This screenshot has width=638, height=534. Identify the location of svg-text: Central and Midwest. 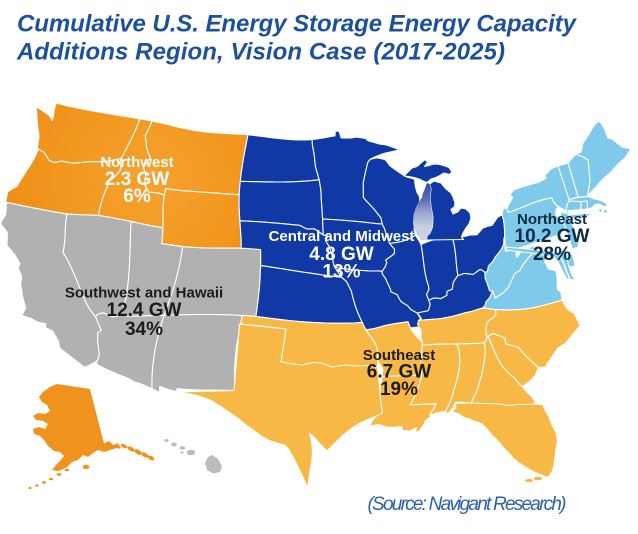
(342, 236).